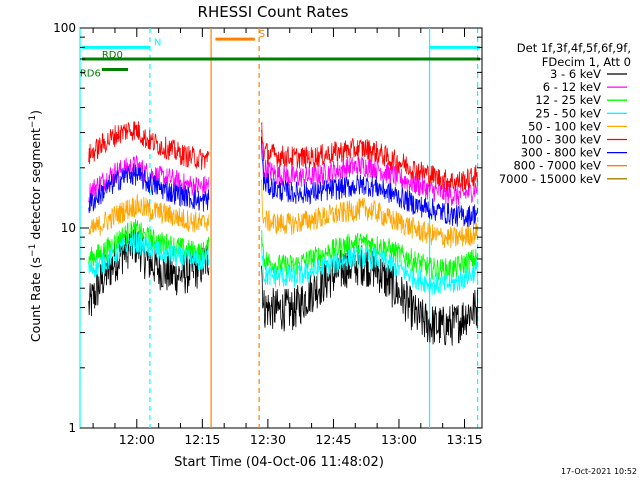  What do you see at coordinates (557, 166) in the screenshot?
I see `legend-entry-7: 800 - 7000 keV` at bounding box center [557, 166].